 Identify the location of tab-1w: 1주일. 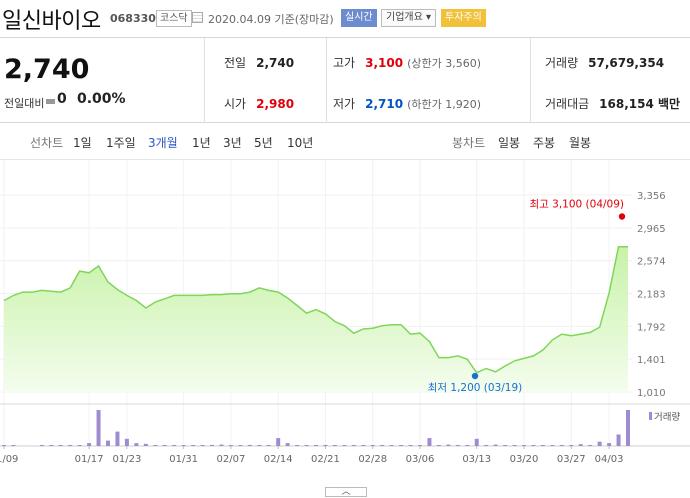
(121, 143).